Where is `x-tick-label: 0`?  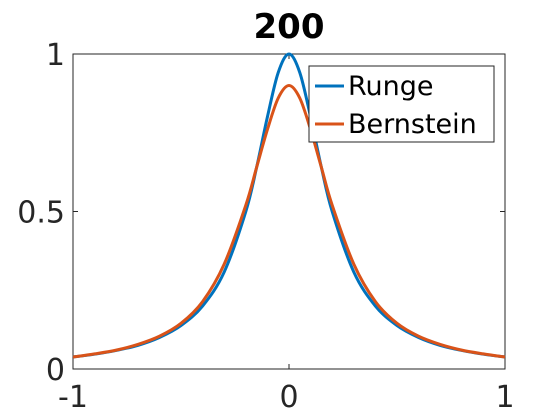
x-tick-label: 0 is located at coordinates (288, 397).